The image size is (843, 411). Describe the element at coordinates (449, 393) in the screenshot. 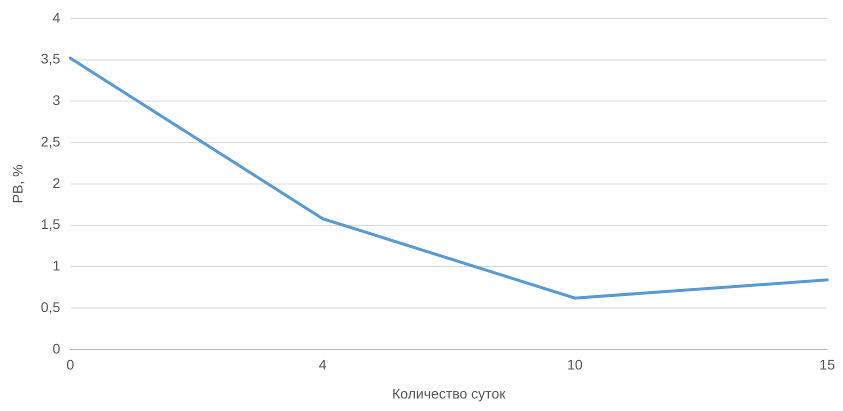

I see `x-axis-title: Количество суток` at that location.